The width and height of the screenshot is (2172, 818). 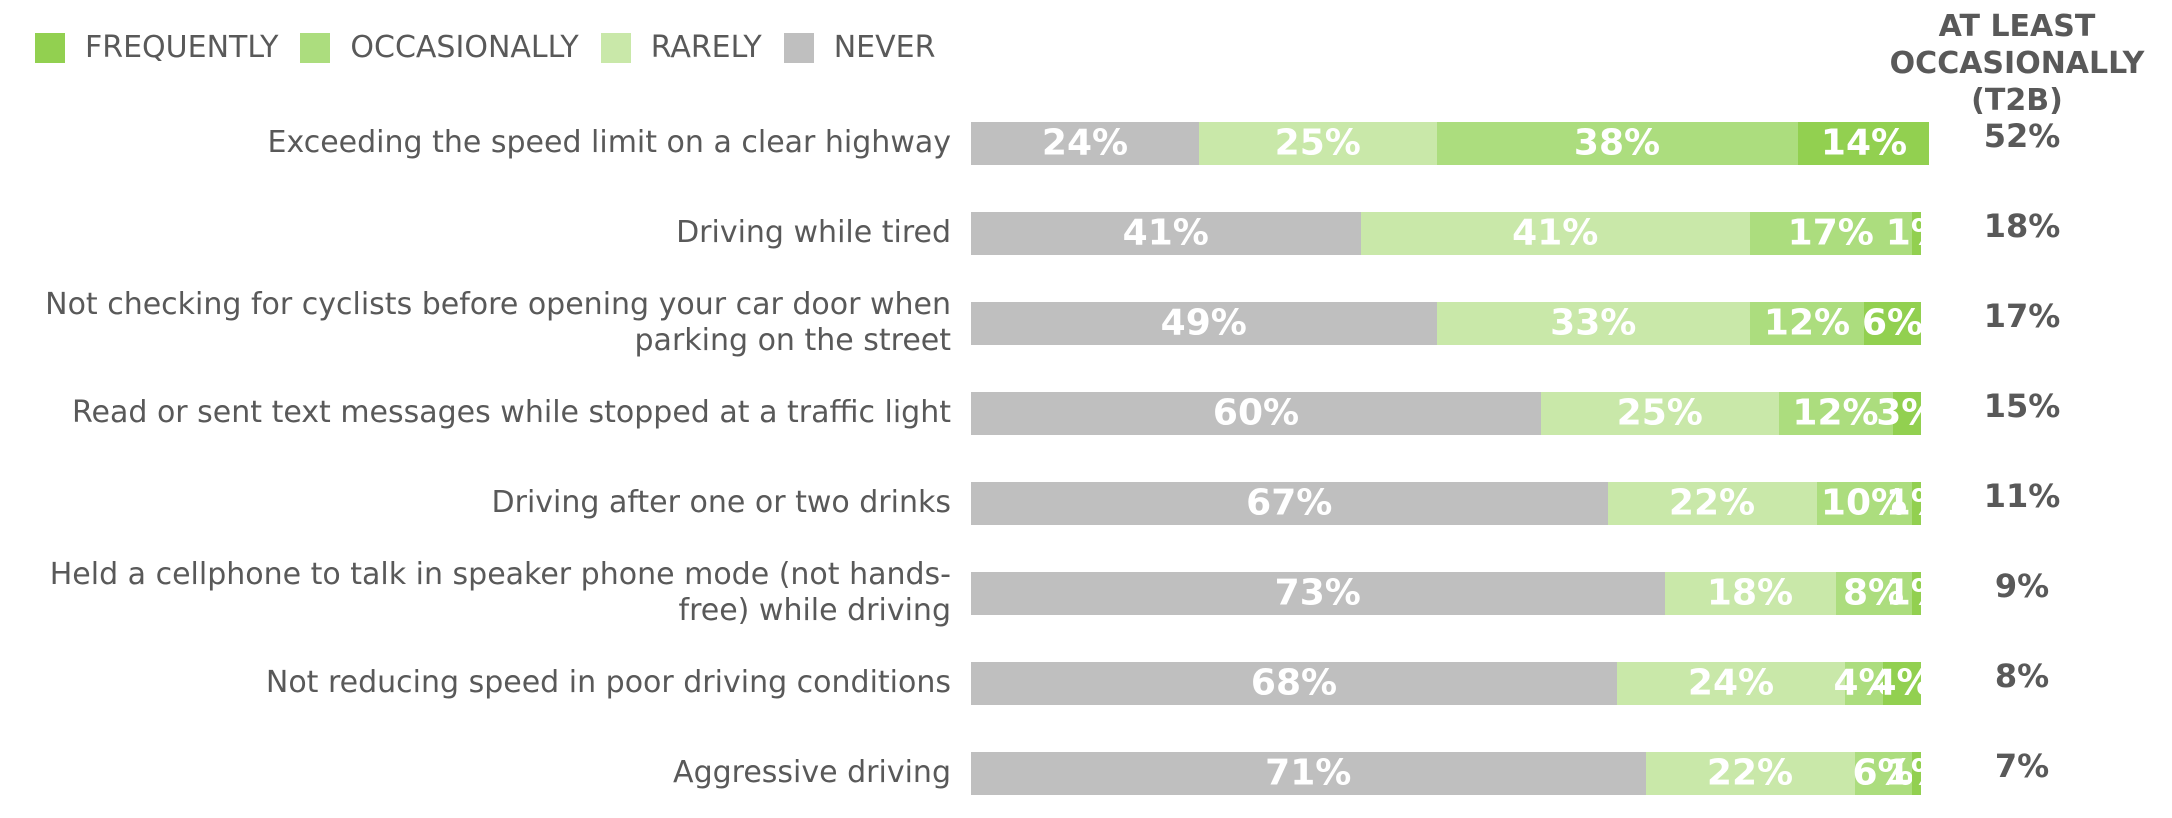 I want to click on data-label: 68%, so click(x=1294, y=683).